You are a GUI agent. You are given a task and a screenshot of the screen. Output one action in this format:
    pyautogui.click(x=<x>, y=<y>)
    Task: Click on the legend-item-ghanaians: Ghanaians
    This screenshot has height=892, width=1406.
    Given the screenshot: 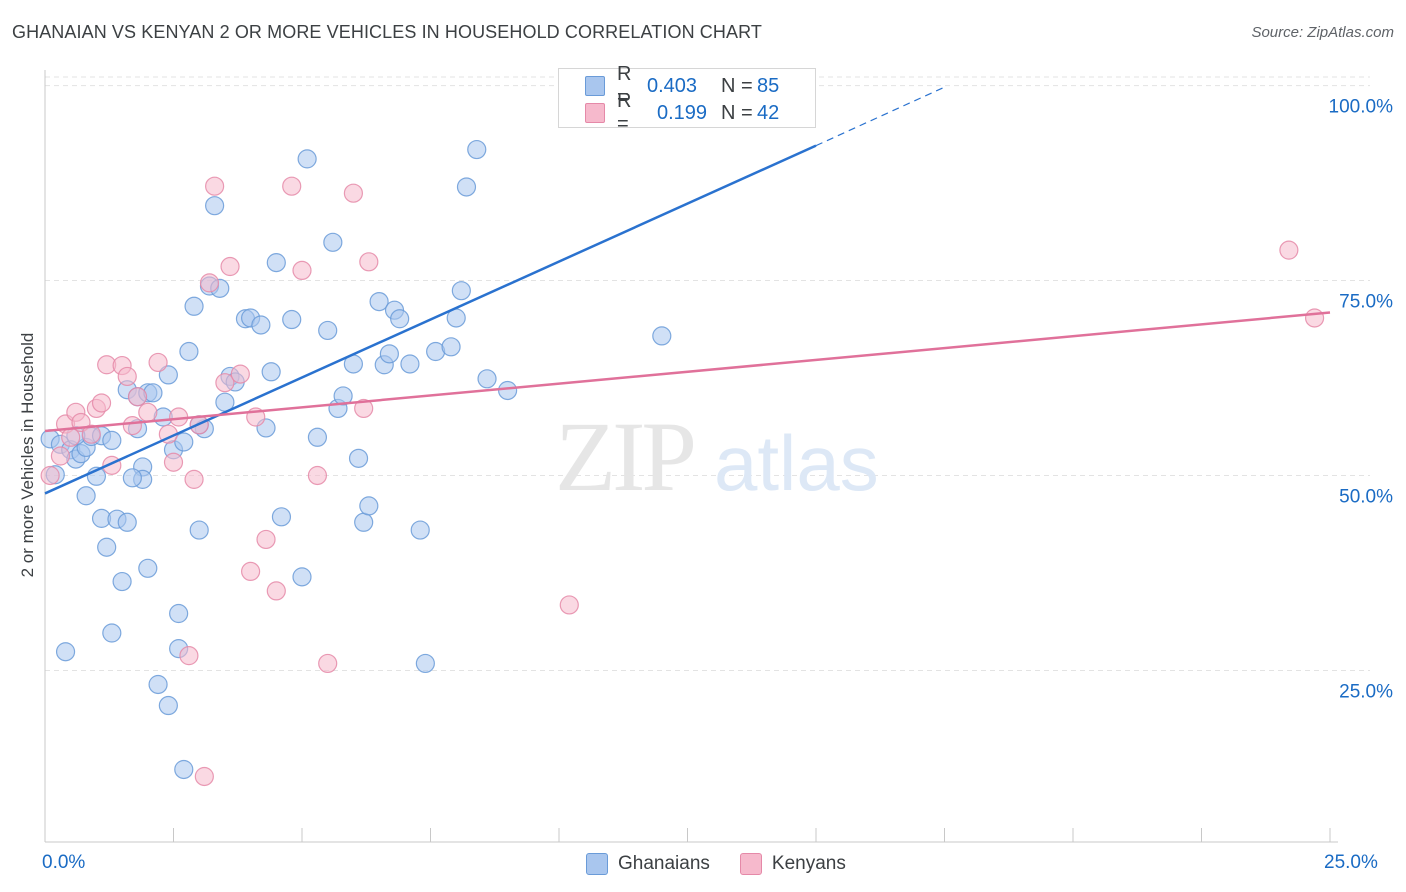 What is the action you would take?
    pyautogui.click(x=648, y=864)
    